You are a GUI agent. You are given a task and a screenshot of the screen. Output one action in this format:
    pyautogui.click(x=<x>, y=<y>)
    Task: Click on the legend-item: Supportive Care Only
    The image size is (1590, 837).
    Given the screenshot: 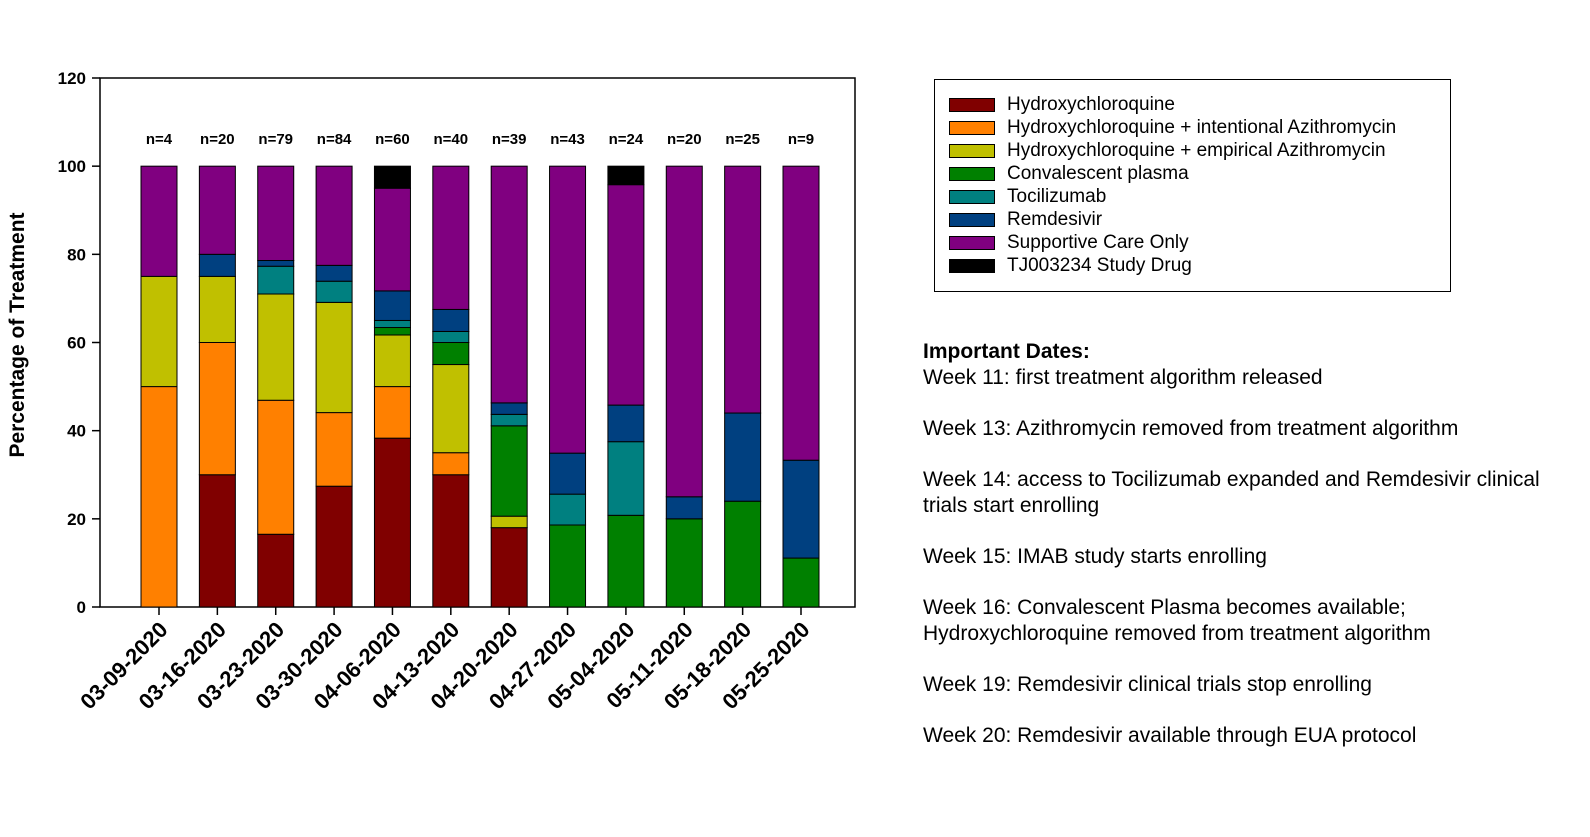 What is the action you would take?
    pyautogui.click(x=1069, y=243)
    